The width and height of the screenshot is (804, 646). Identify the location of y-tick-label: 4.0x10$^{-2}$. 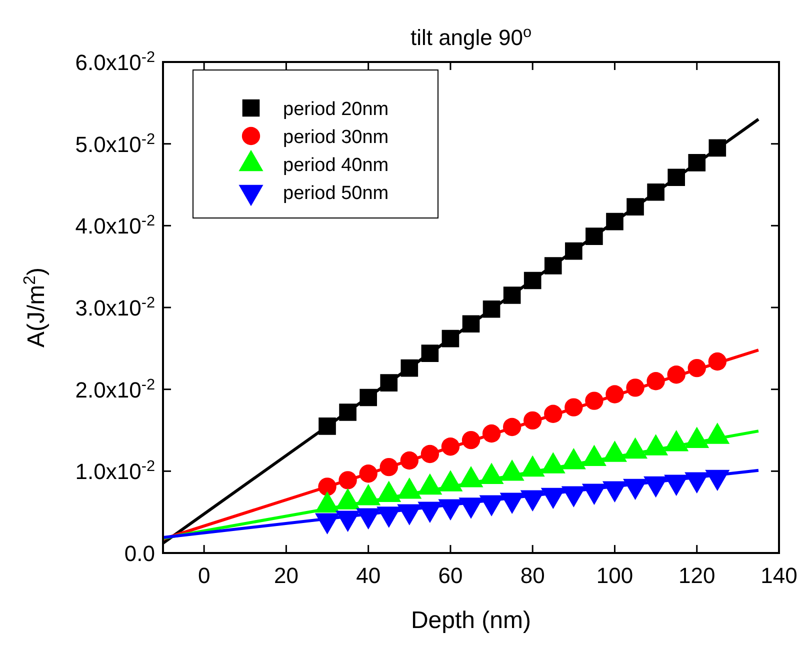
(115, 225).